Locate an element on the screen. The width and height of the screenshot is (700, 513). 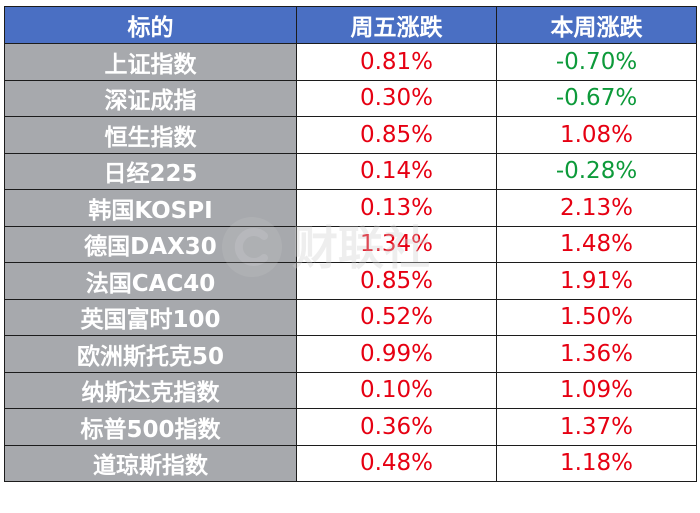
table-row: 上证指数 0.81% -0.70% is located at coordinates (350, 62).